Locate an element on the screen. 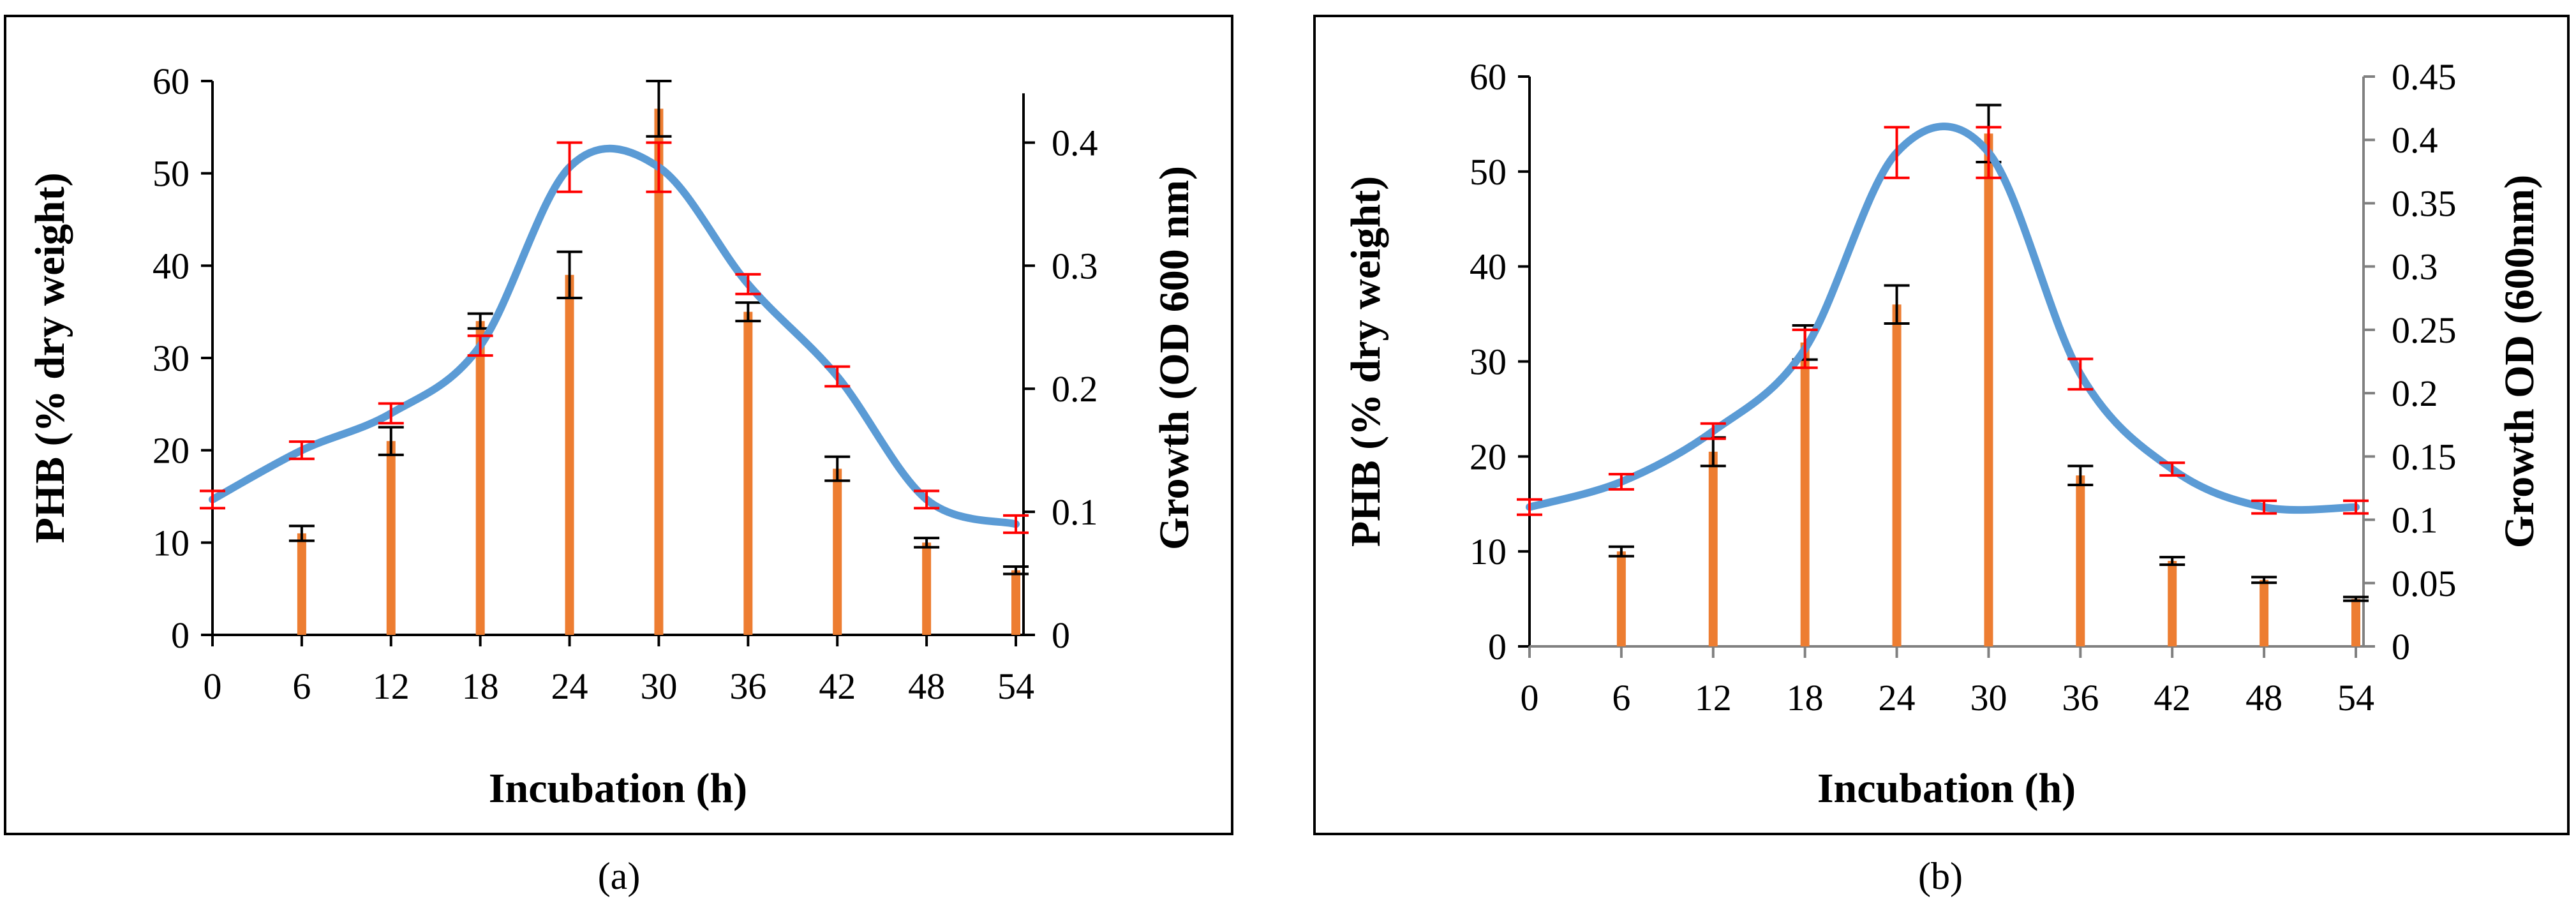  y2-tick-label: 0.05 is located at coordinates (2424, 583).